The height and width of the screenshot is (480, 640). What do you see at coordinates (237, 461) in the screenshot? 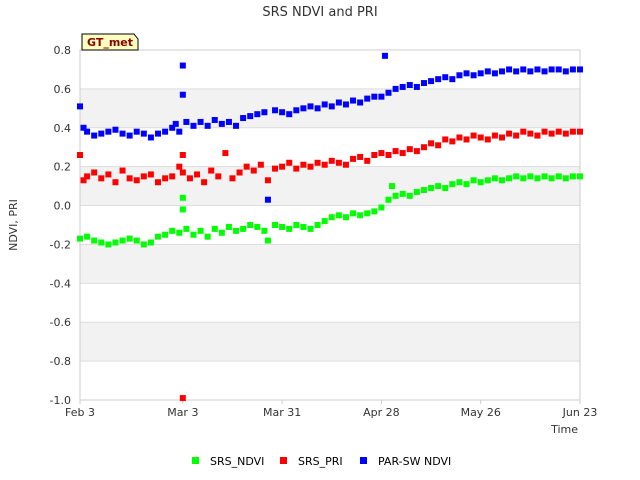
I see `legend-label: SRS_NDVI` at bounding box center [237, 461].